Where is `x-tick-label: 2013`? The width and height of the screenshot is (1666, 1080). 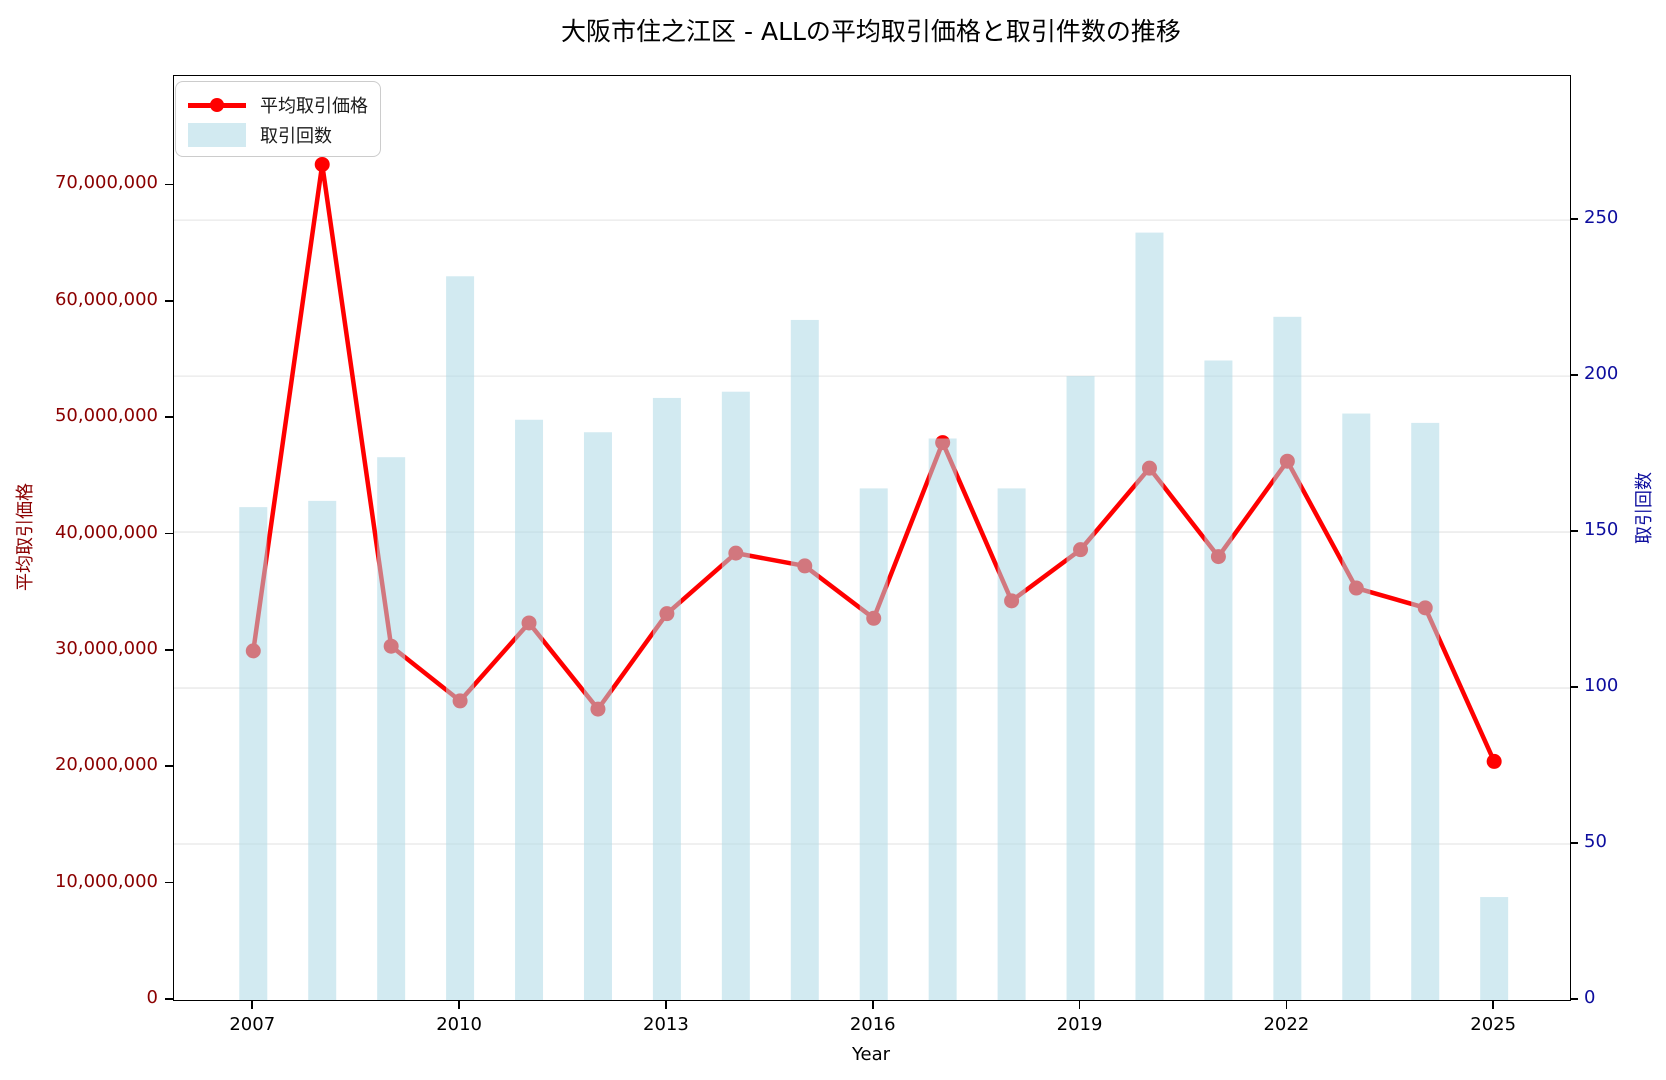
x-tick-label: 2013 is located at coordinates (666, 1024).